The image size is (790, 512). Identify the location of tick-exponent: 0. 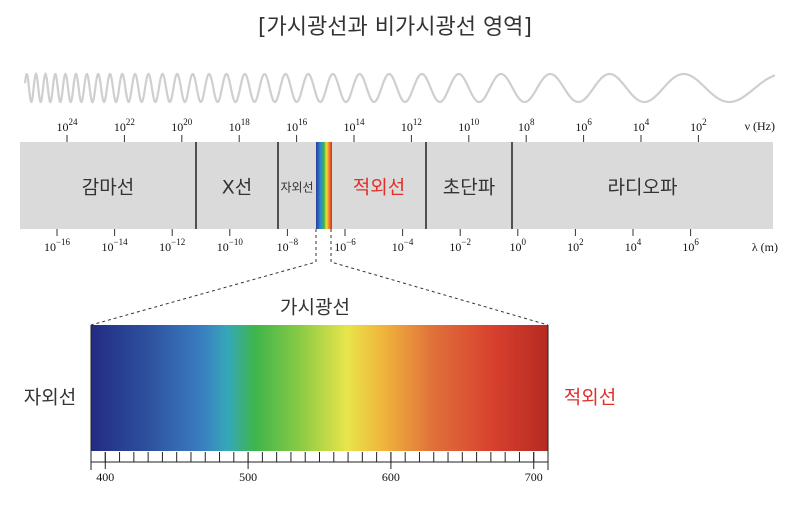
(524, 242).